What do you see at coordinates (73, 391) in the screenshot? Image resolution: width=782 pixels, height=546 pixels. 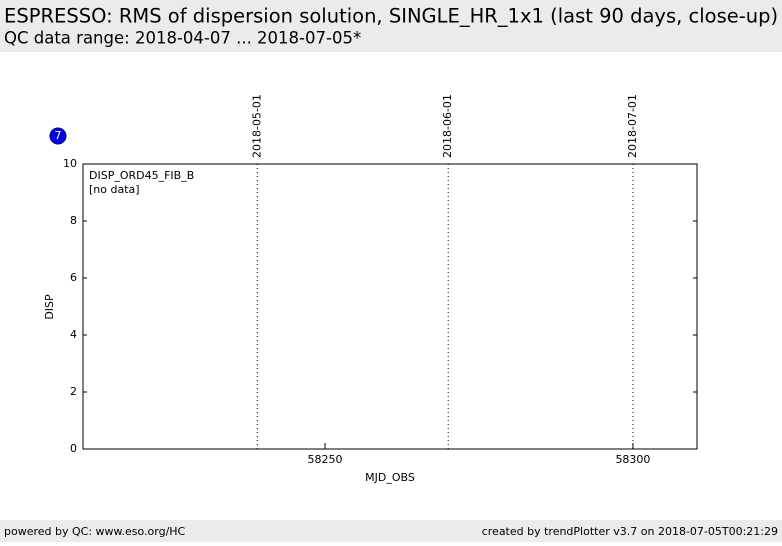 I see `y-tick-label: 2` at bounding box center [73, 391].